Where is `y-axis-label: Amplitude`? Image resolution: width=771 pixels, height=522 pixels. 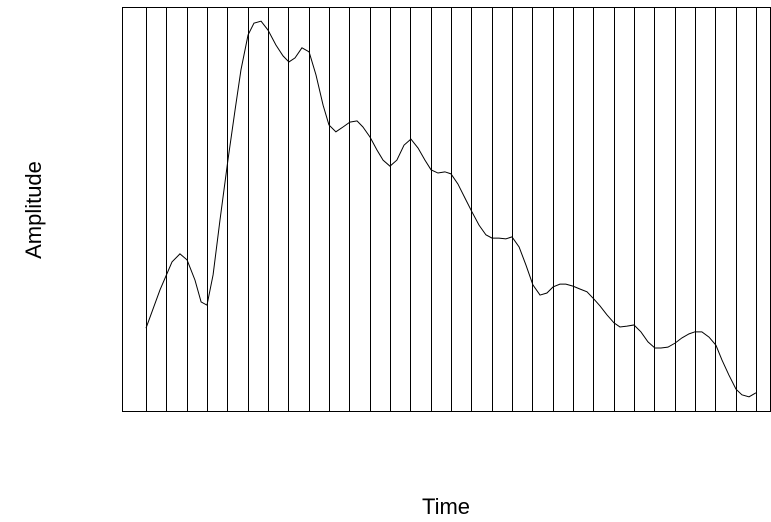 y-axis-label: Amplitude is located at coordinates (33, 210).